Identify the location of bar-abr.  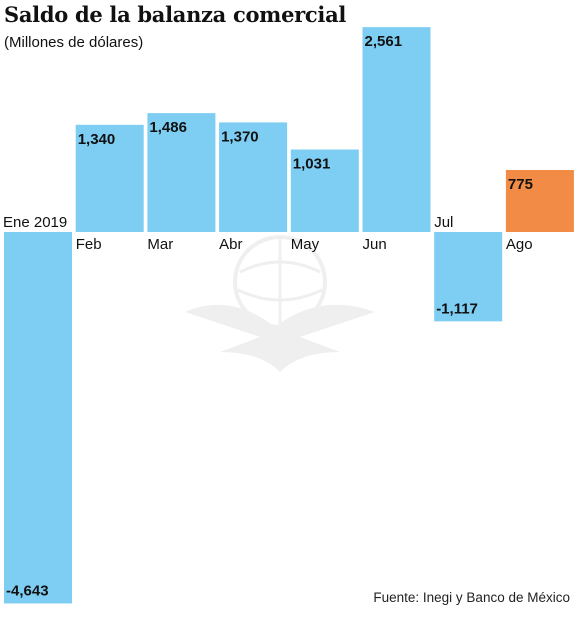
(253, 177).